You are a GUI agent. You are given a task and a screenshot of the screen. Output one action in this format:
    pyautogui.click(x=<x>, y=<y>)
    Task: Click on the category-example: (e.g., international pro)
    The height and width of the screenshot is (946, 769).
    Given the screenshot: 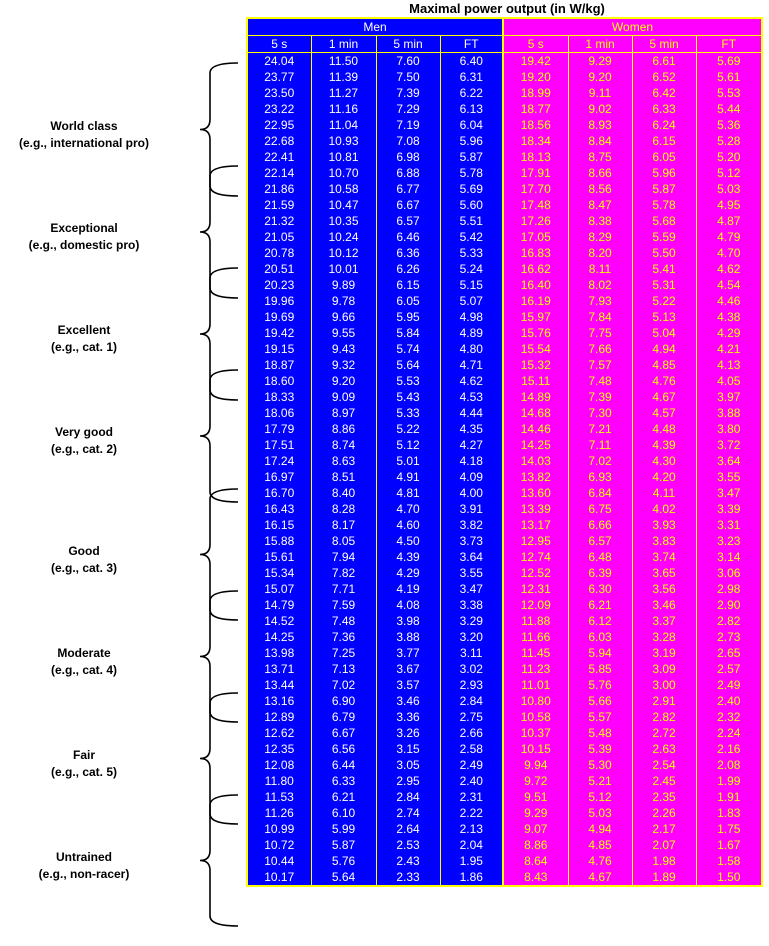 What is the action you would take?
    pyautogui.click(x=83, y=143)
    